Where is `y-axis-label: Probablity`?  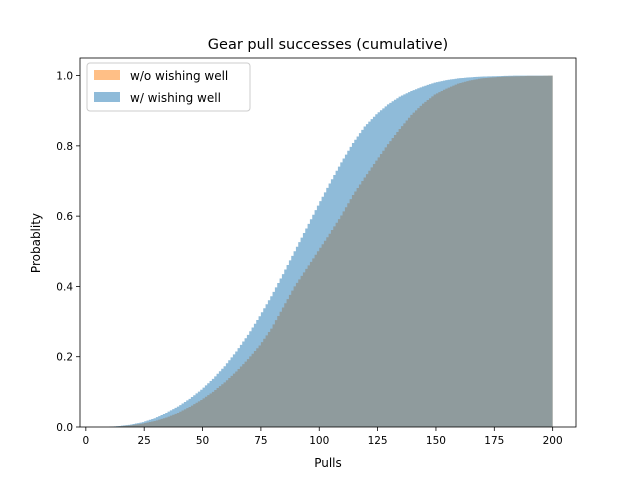 y-axis-label: Probablity is located at coordinates (36, 243).